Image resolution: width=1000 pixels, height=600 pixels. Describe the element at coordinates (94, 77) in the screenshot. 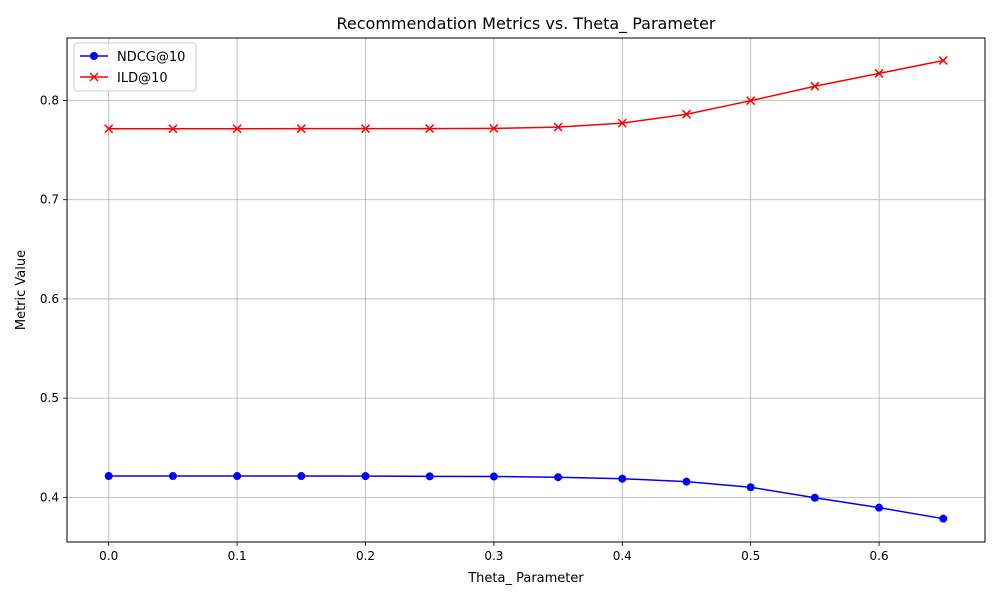

I see `legend-marker-ild` at that location.